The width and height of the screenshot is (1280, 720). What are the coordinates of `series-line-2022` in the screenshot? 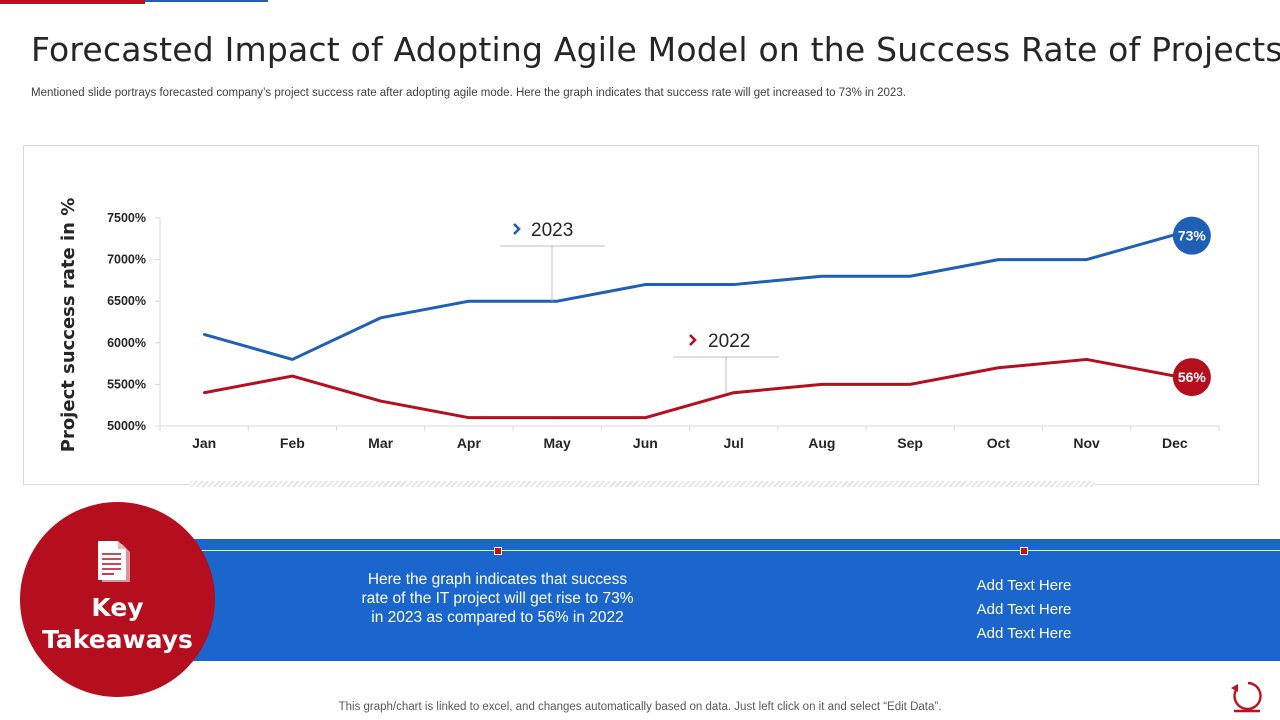 It's located at (689, 388).